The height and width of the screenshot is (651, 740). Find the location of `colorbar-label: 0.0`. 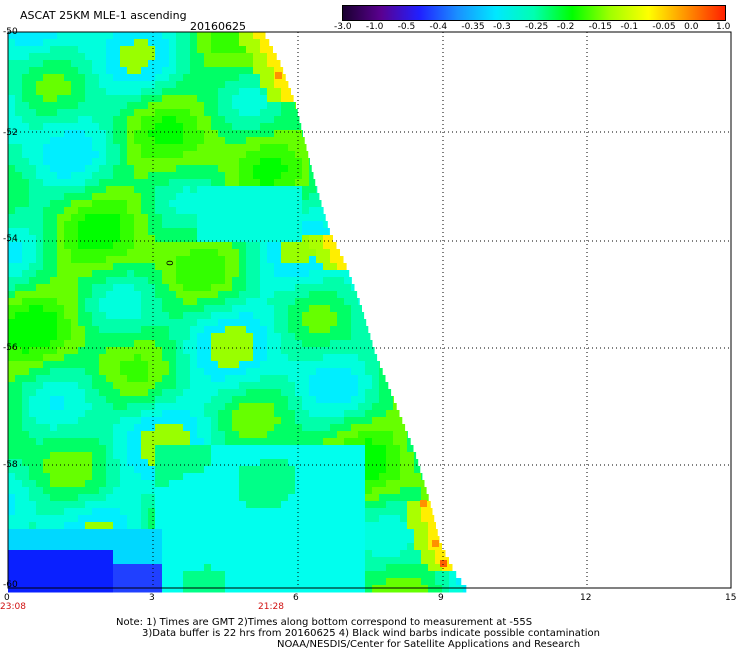

colorbar-label: 0.0 is located at coordinates (691, 27).